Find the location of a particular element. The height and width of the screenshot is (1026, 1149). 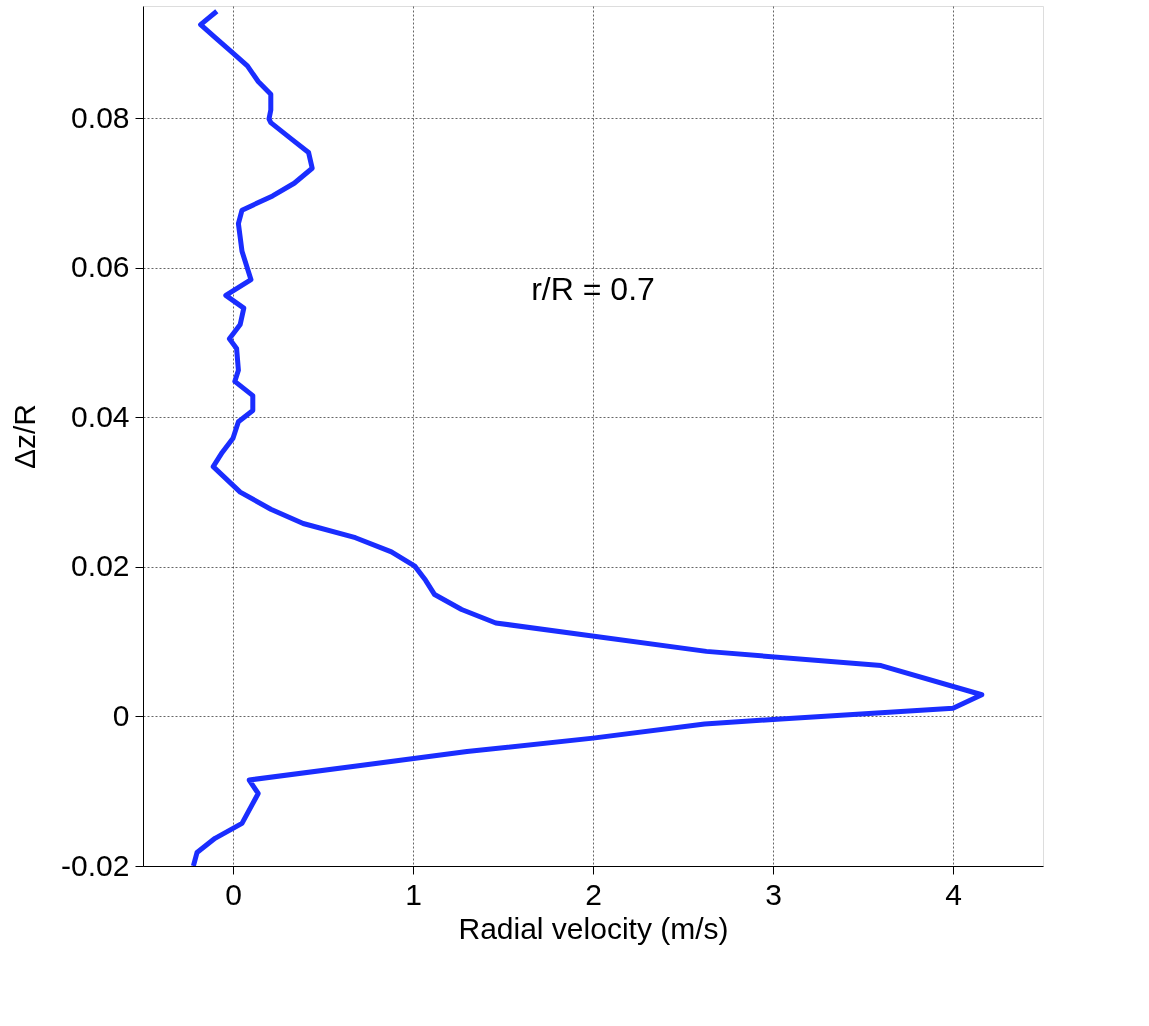

y-tick-label: 0.04 is located at coordinates (100, 416).